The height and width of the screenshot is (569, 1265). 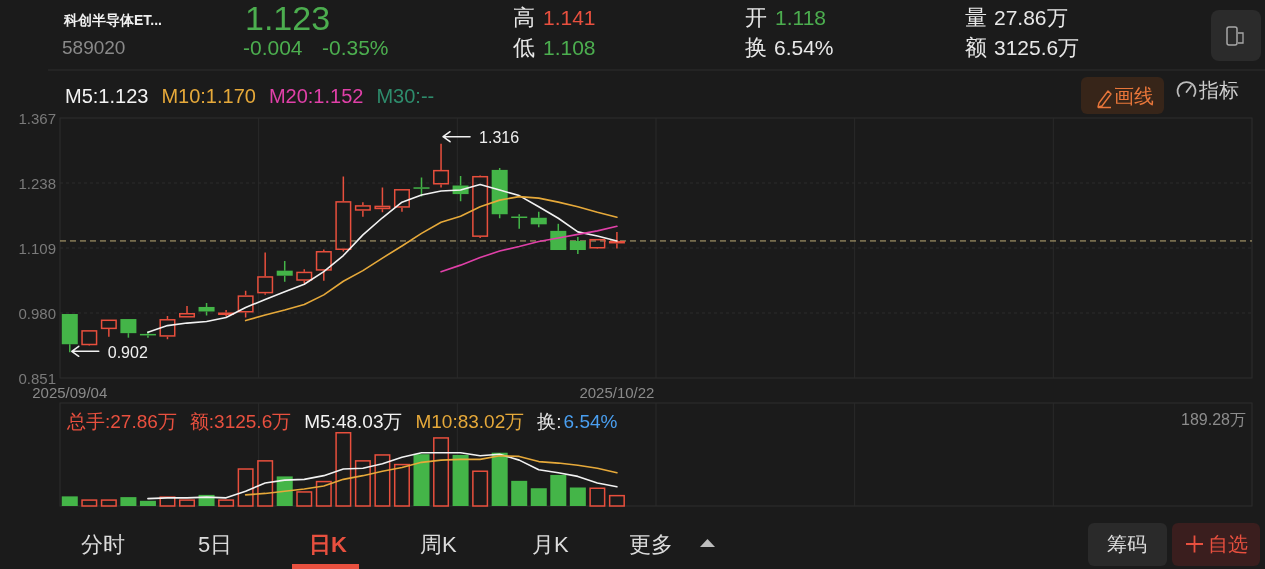 What do you see at coordinates (617, 392) in the screenshot?
I see `x-tick-label: 2025/10/22` at bounding box center [617, 392].